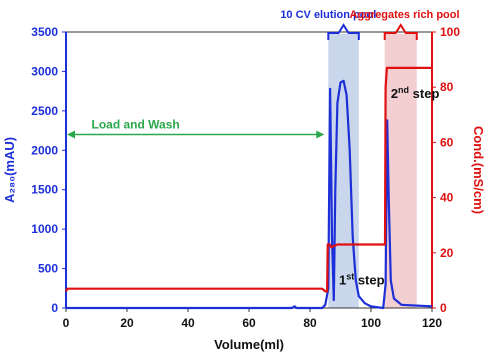 The width and height of the screenshot is (485, 356). What do you see at coordinates (249, 344) in the screenshot?
I see `x-axis-label: Volume(ml)` at bounding box center [249, 344].